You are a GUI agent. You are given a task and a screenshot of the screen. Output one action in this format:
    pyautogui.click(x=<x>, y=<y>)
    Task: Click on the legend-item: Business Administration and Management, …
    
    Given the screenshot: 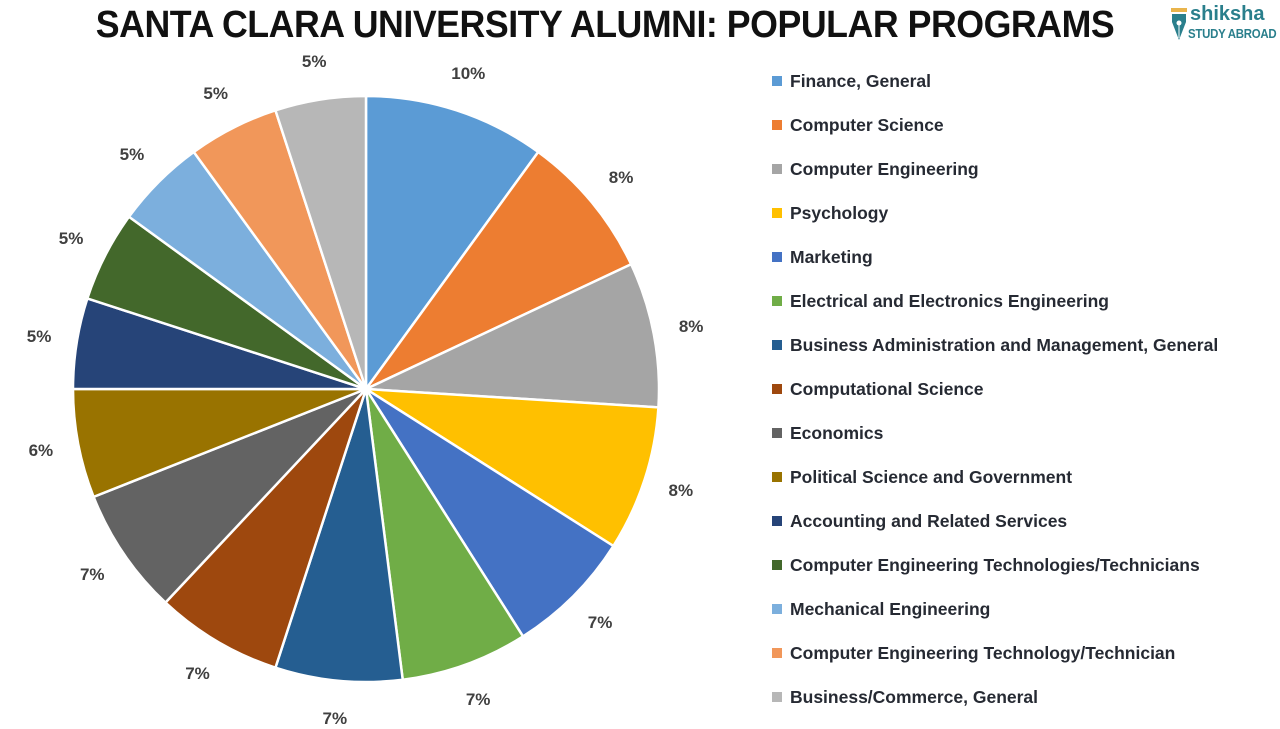 What is the action you would take?
    pyautogui.click(x=995, y=345)
    